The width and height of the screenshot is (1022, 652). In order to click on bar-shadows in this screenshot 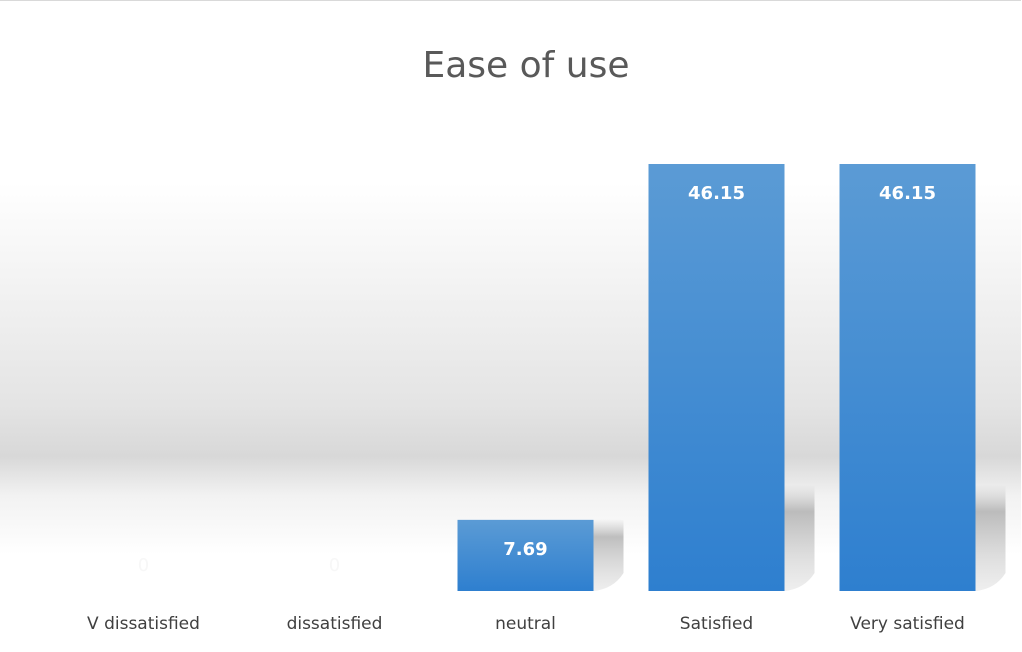, I will do `click(799, 538)`.